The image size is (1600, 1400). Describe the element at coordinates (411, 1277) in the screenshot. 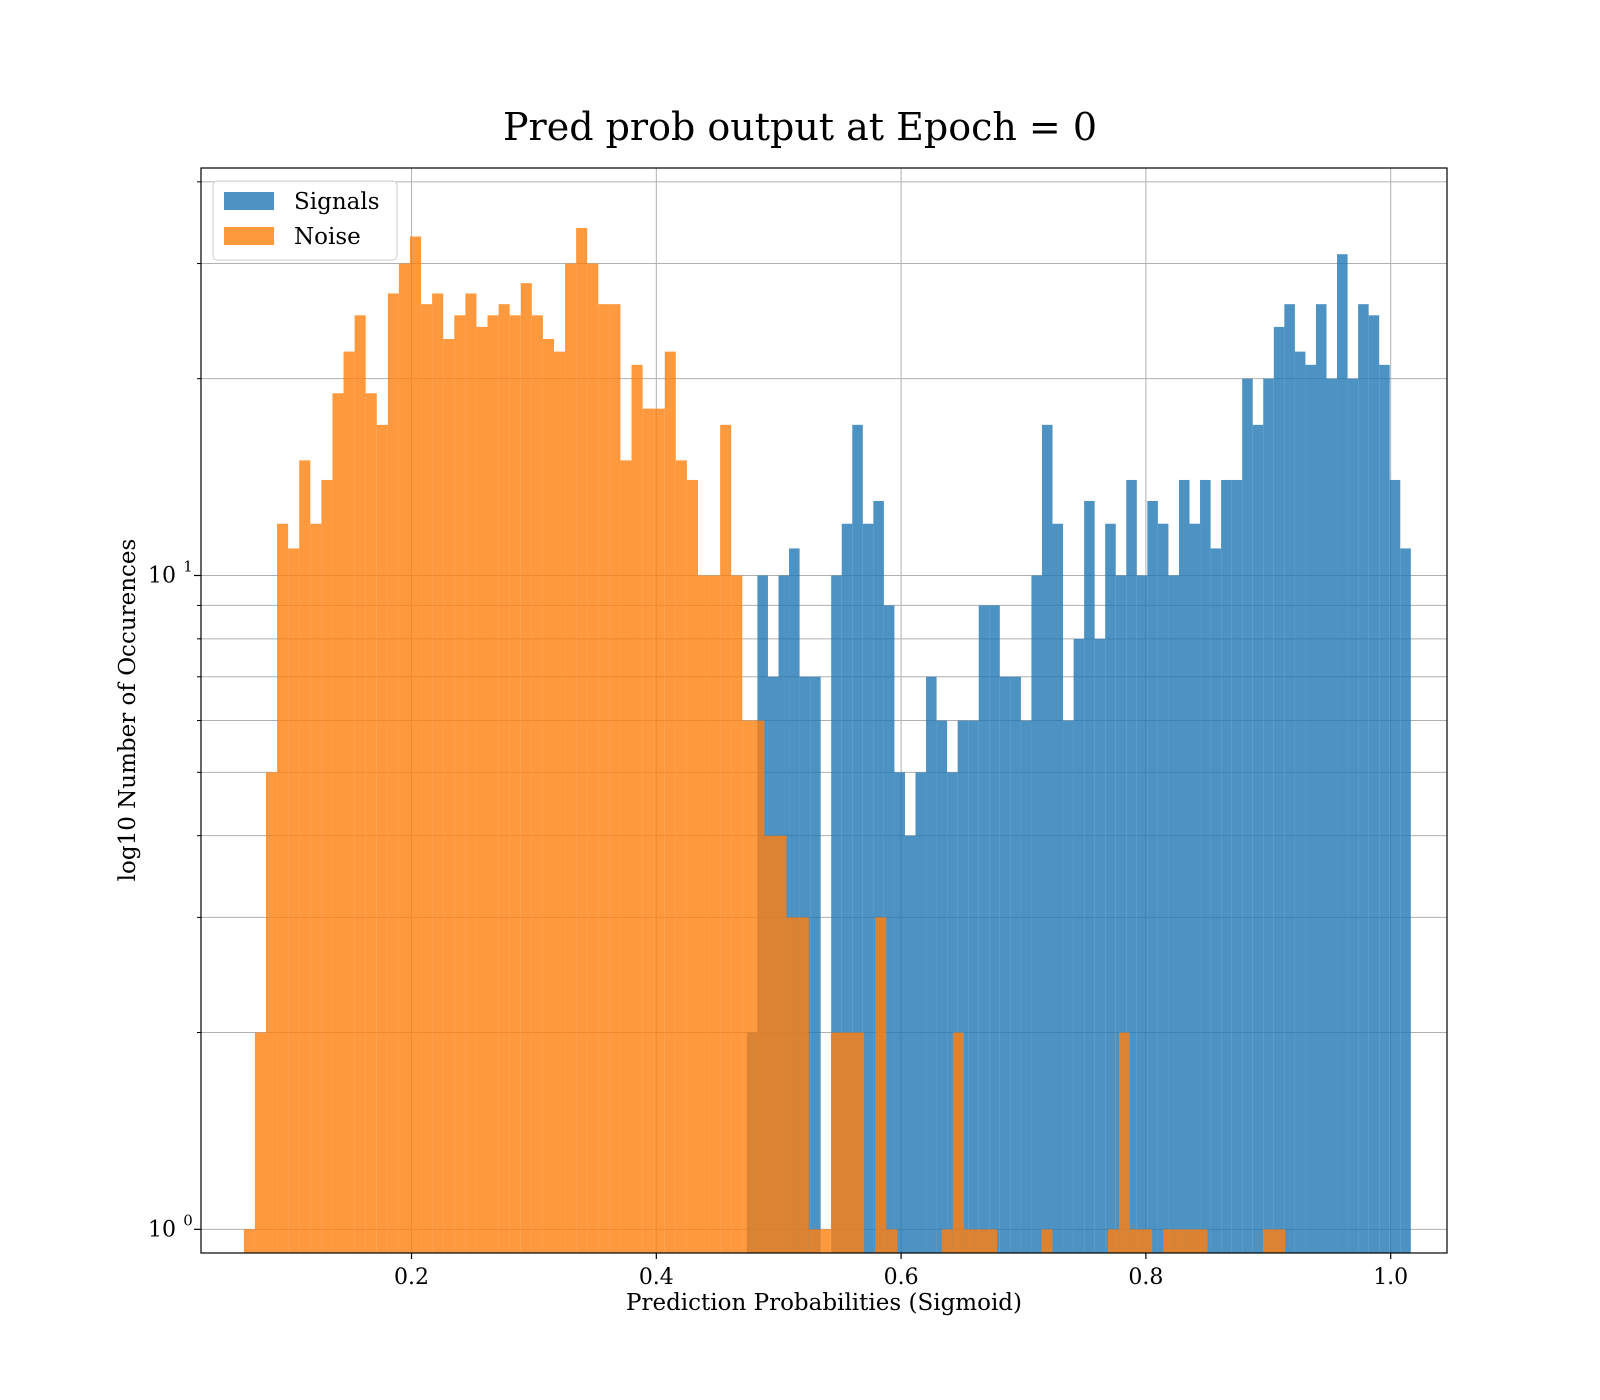

I see `x-tick-label: 0.2` at that location.